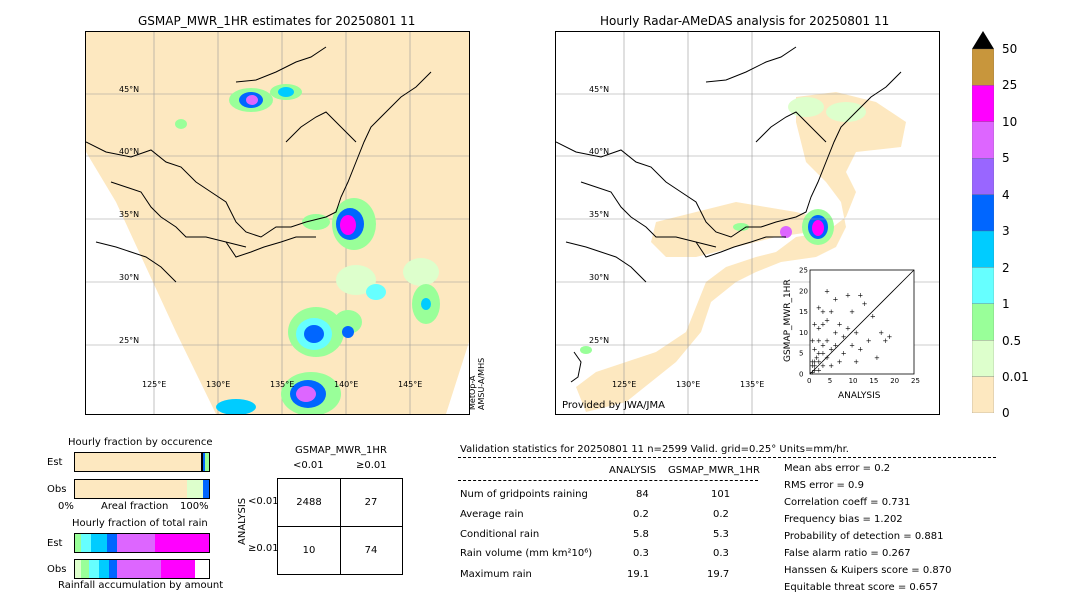 The width and height of the screenshot is (1080, 612). Describe the element at coordinates (410, 384) in the screenshot. I see `lon-label: 145°E` at that location.